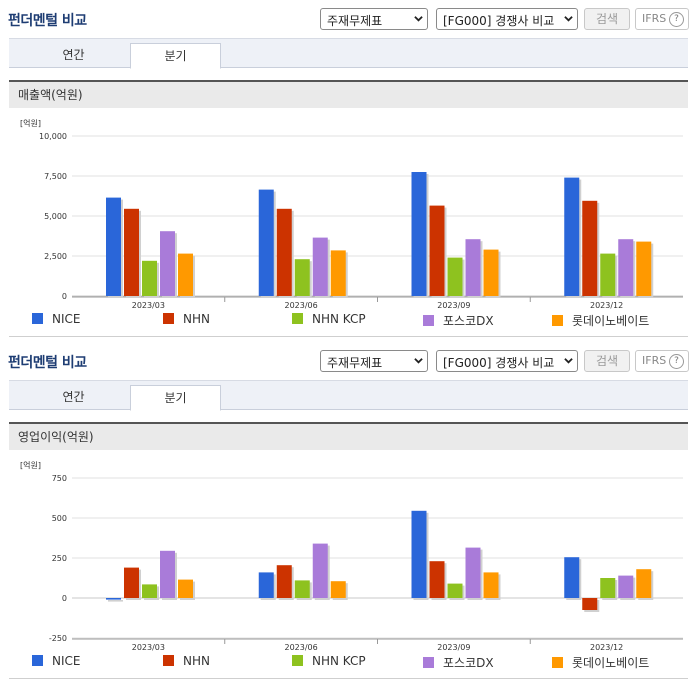  Describe the element at coordinates (348, 395) in the screenshot. I see `period-tabs: 연간 분기` at that location.